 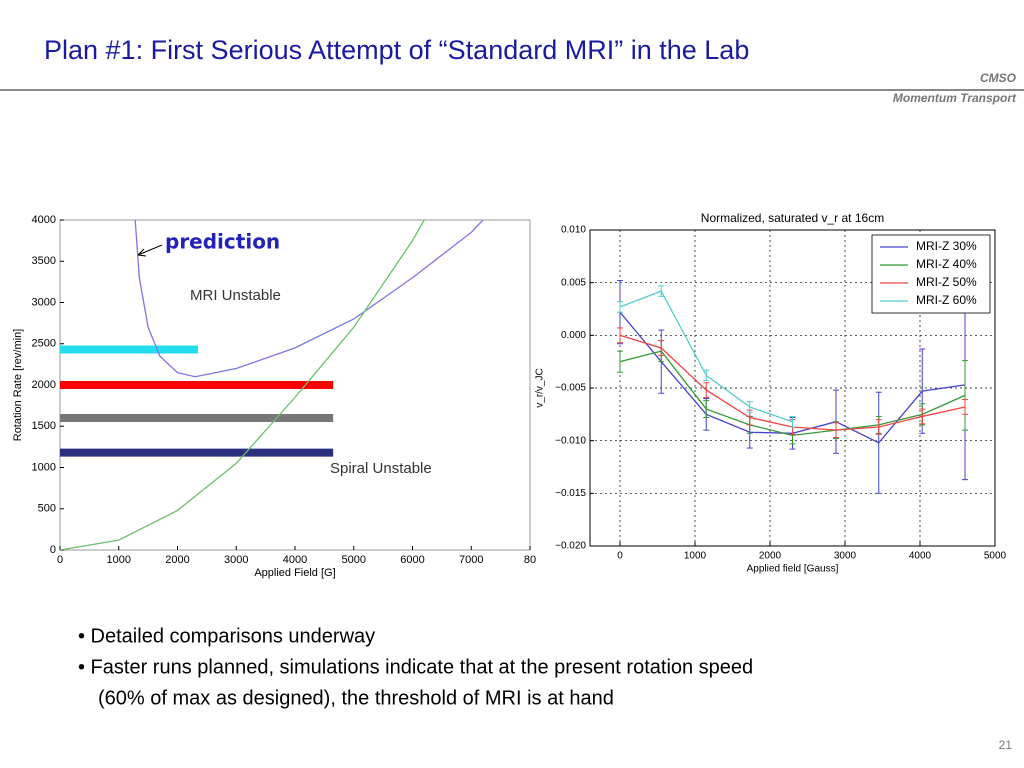 What do you see at coordinates (530, 560) in the screenshot?
I see `x-tick-label: 80` at bounding box center [530, 560].